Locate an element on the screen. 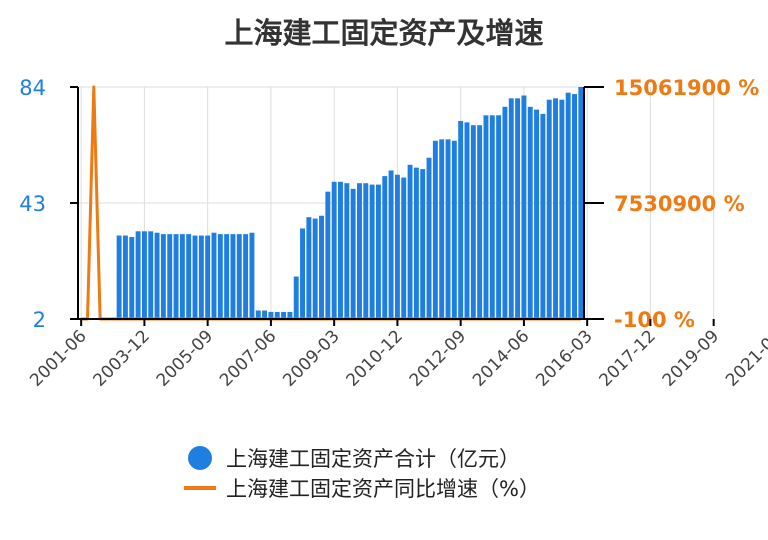 The width and height of the screenshot is (768, 540). x-tick-label: 2007-06 is located at coordinates (248, 358).